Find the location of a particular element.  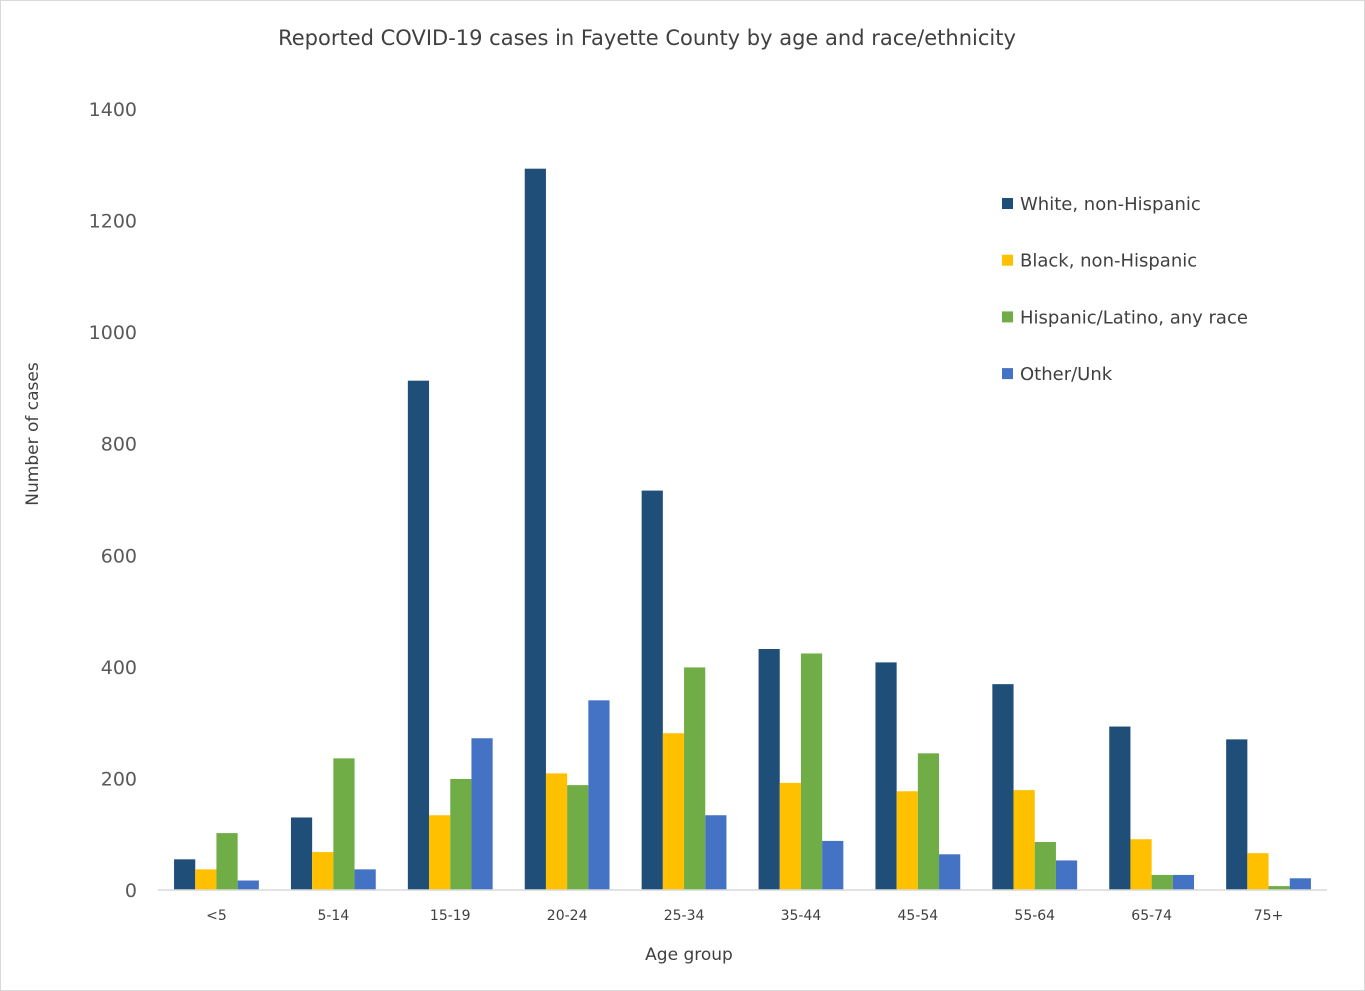

y-axis-label: Number of cases is located at coordinates (33, 434).